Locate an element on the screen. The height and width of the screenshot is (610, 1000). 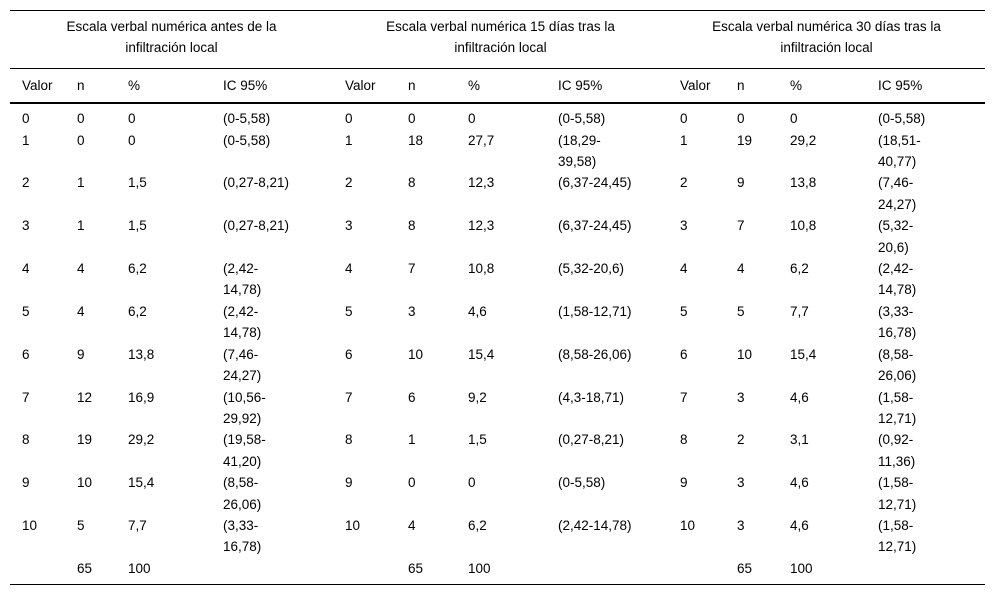
cell-ic: (5,32- 20,6) is located at coordinates (896, 236).